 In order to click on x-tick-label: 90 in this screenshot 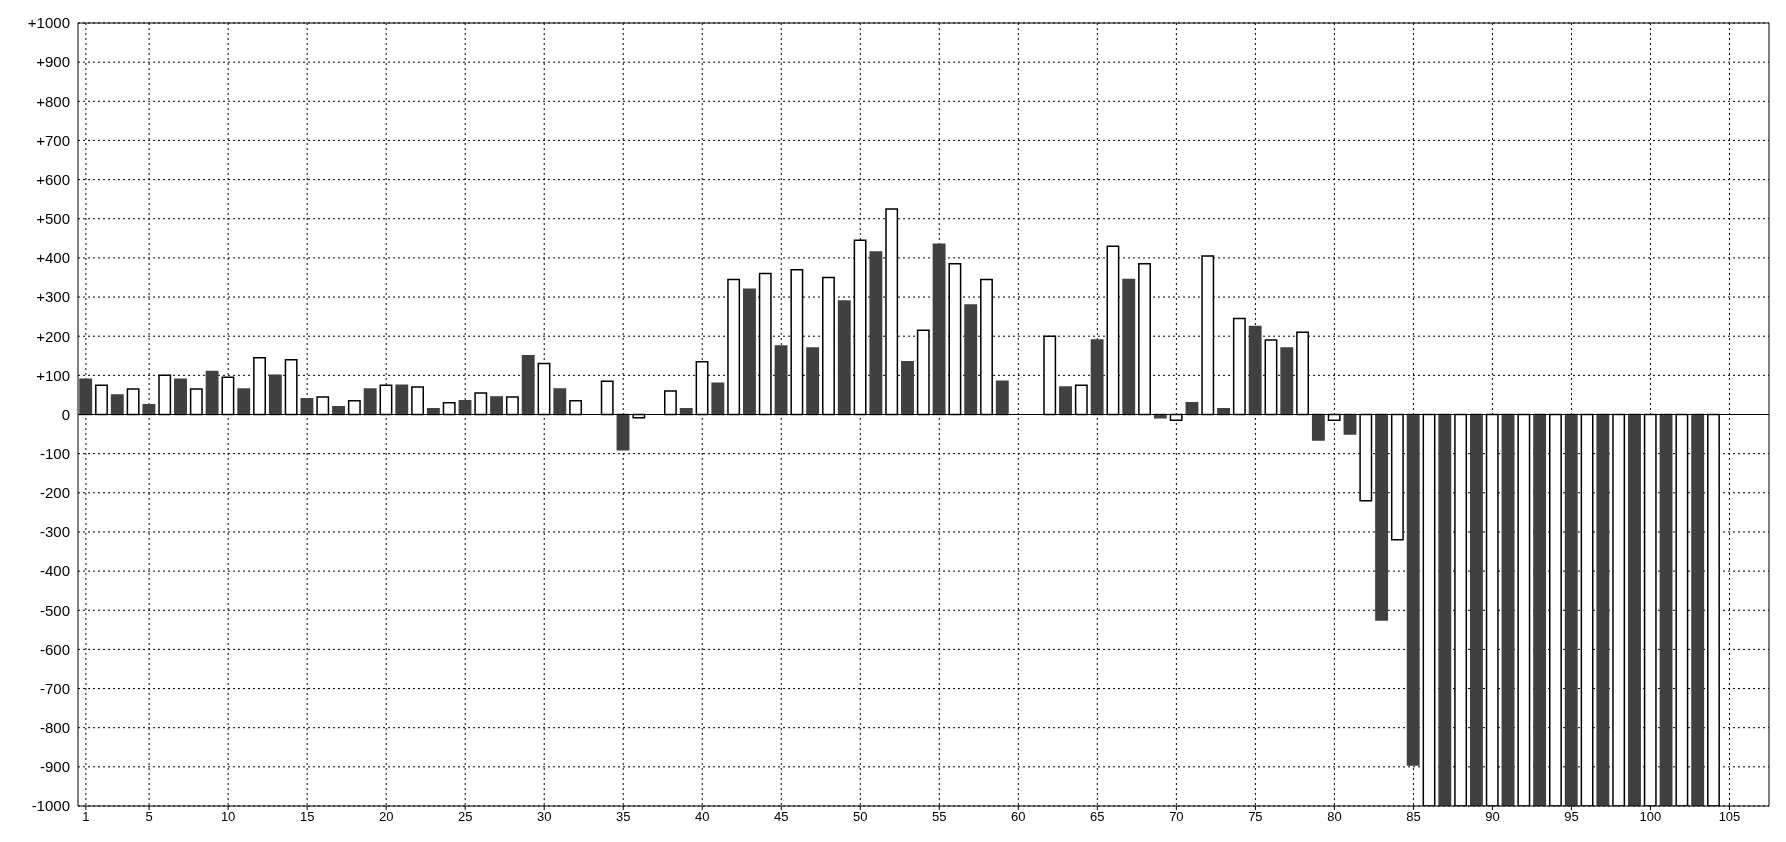, I will do `click(1492, 817)`.